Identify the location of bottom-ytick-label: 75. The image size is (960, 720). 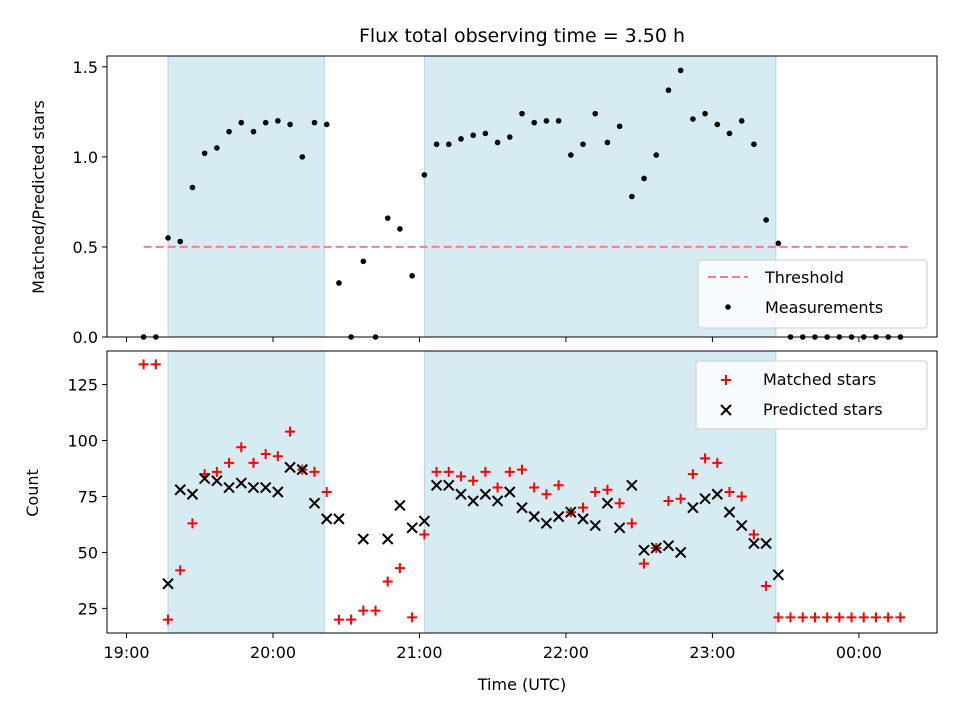
(88, 496).